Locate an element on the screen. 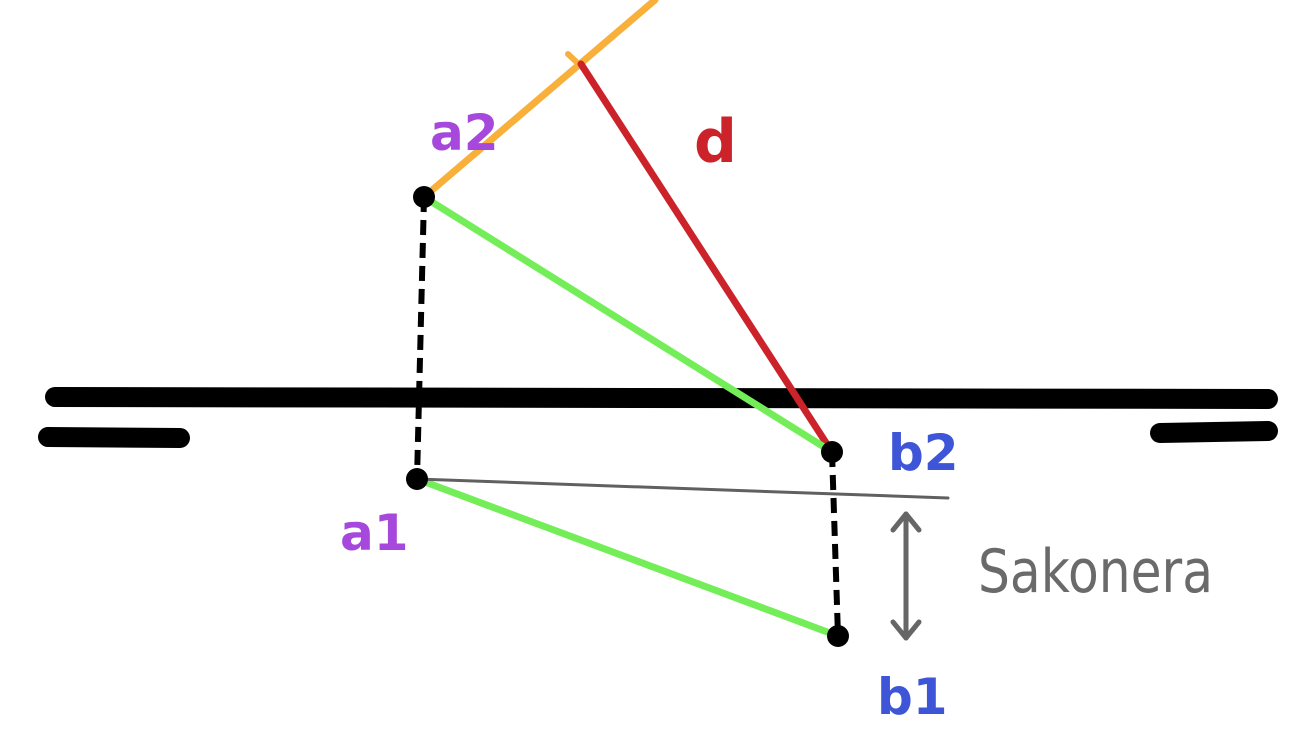 The height and width of the screenshot is (738, 1309). axis-main-line is located at coordinates (661, 398).